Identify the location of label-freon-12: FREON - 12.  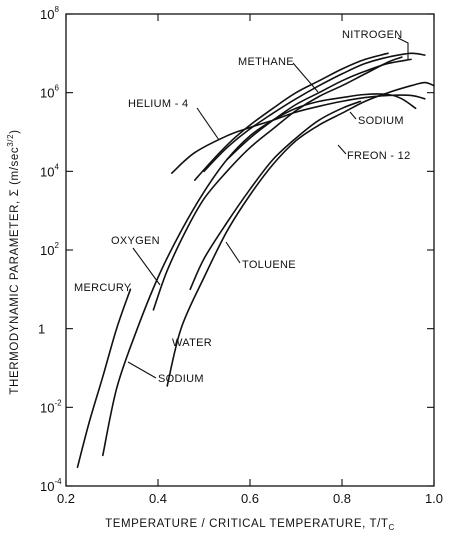
(379, 156).